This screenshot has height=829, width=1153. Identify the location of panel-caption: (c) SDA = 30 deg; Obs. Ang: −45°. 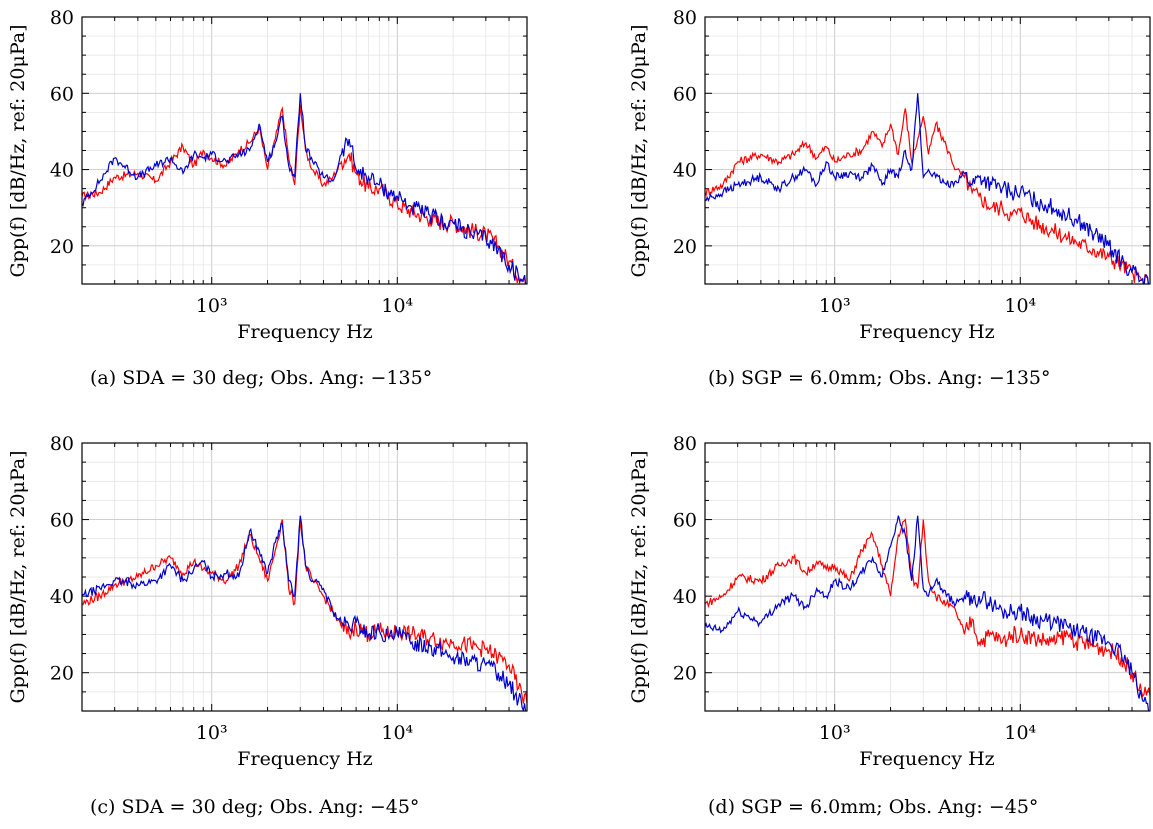
(254, 807).